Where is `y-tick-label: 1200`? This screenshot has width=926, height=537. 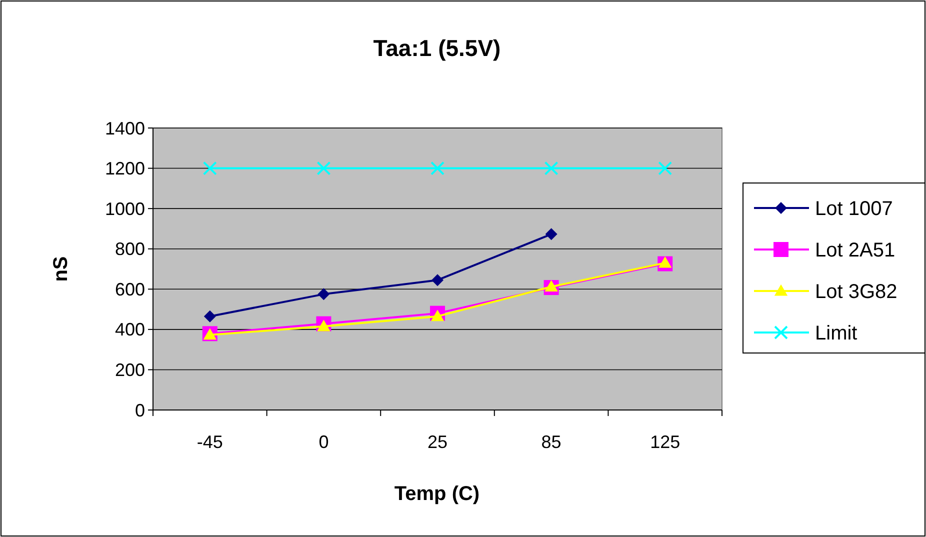 y-tick-label: 1200 is located at coordinates (124, 168).